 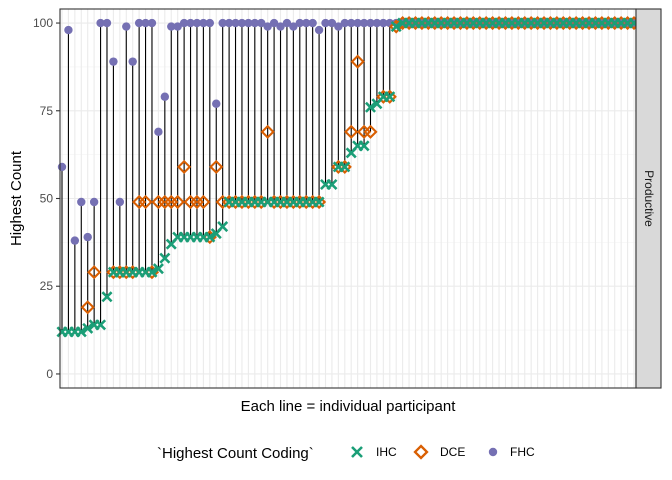 I want to click on y-tick-label: 50, so click(x=47, y=199).